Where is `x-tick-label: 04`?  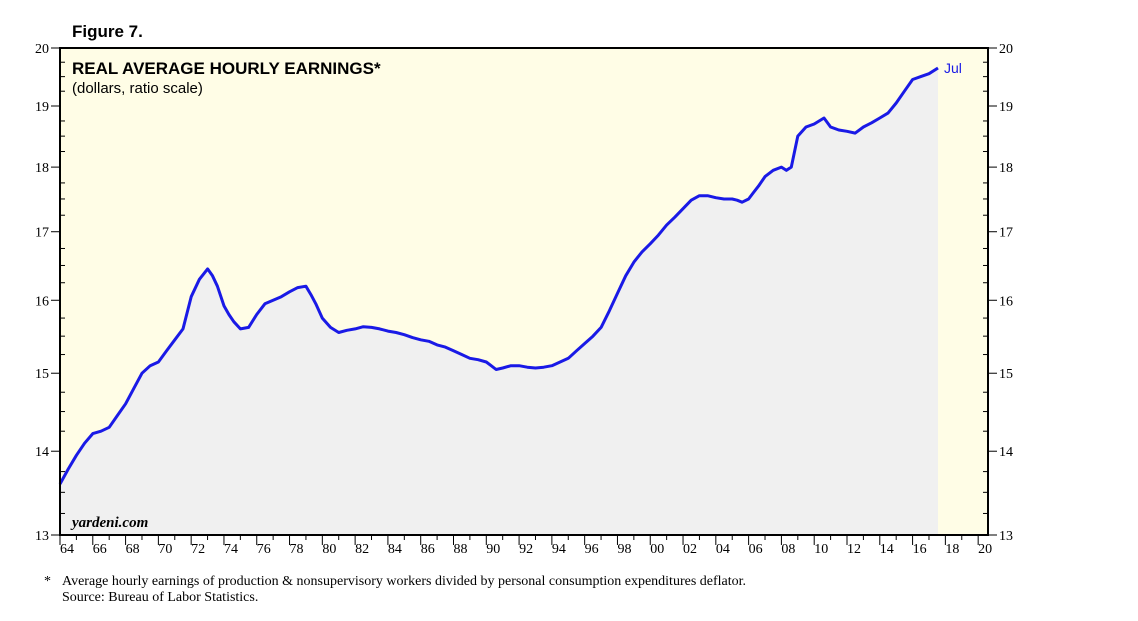
x-tick-label: 04 is located at coordinates (723, 549).